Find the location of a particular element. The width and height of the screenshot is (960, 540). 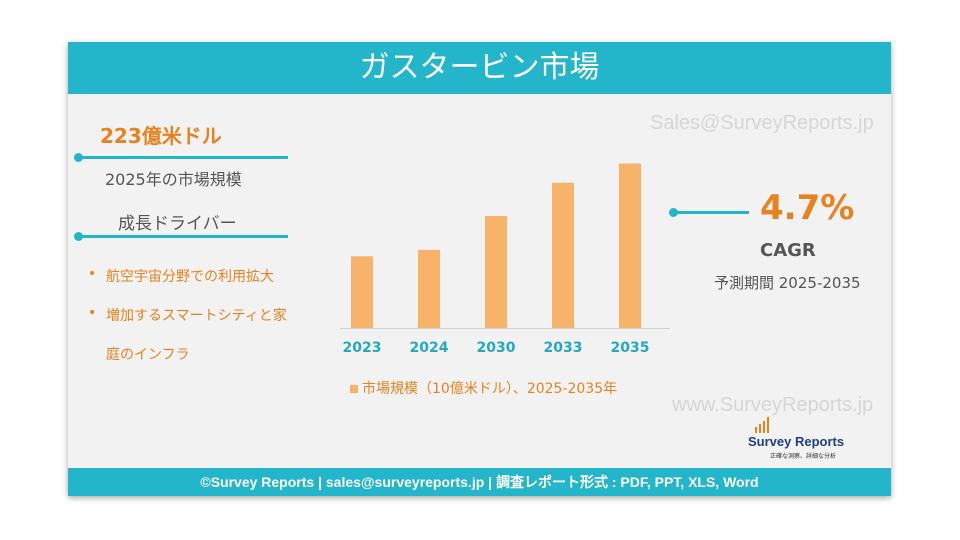

page-title: ガスタービン市場 is located at coordinates (479, 67).